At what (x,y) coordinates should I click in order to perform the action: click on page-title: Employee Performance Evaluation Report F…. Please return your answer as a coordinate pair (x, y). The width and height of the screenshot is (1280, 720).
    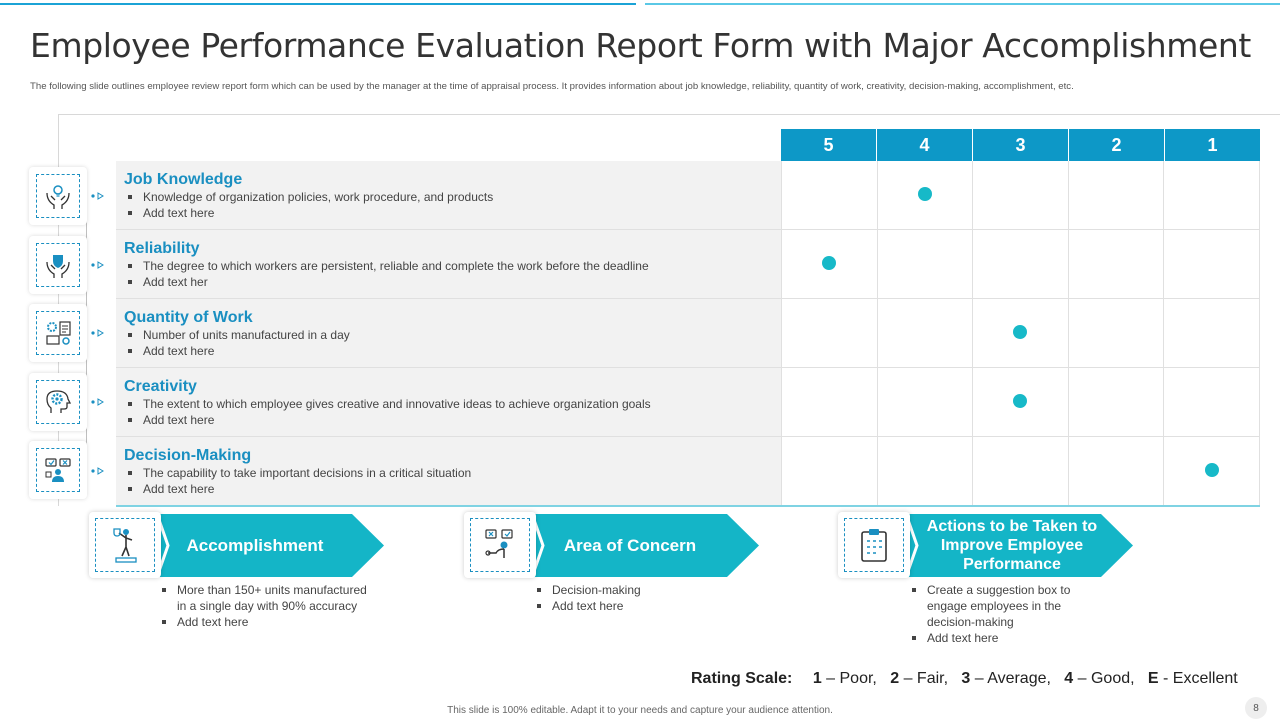
    Looking at the image, I should click on (640, 45).